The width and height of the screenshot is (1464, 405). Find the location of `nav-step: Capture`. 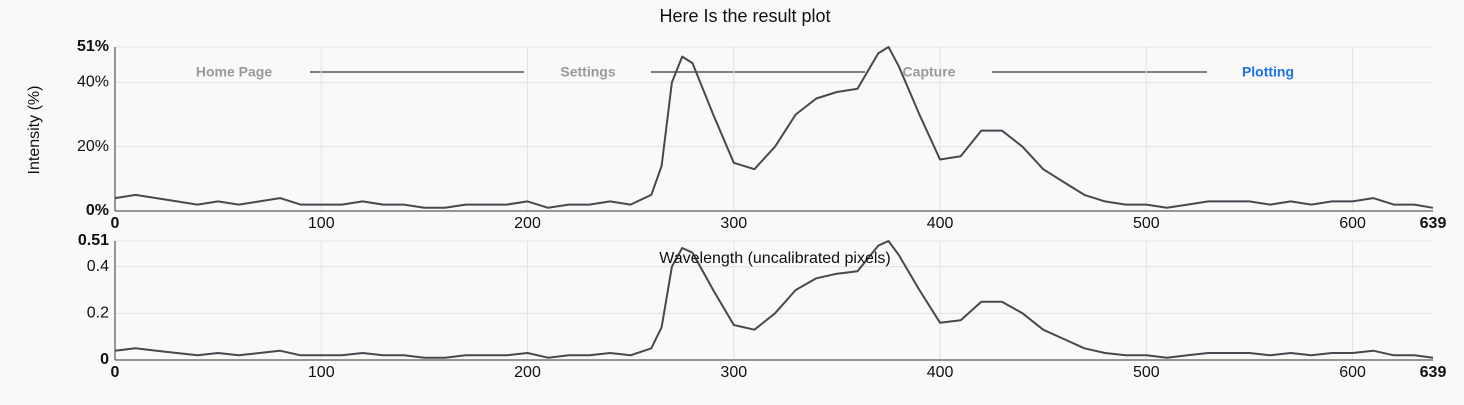

nav-step: Capture is located at coordinates (929, 72).